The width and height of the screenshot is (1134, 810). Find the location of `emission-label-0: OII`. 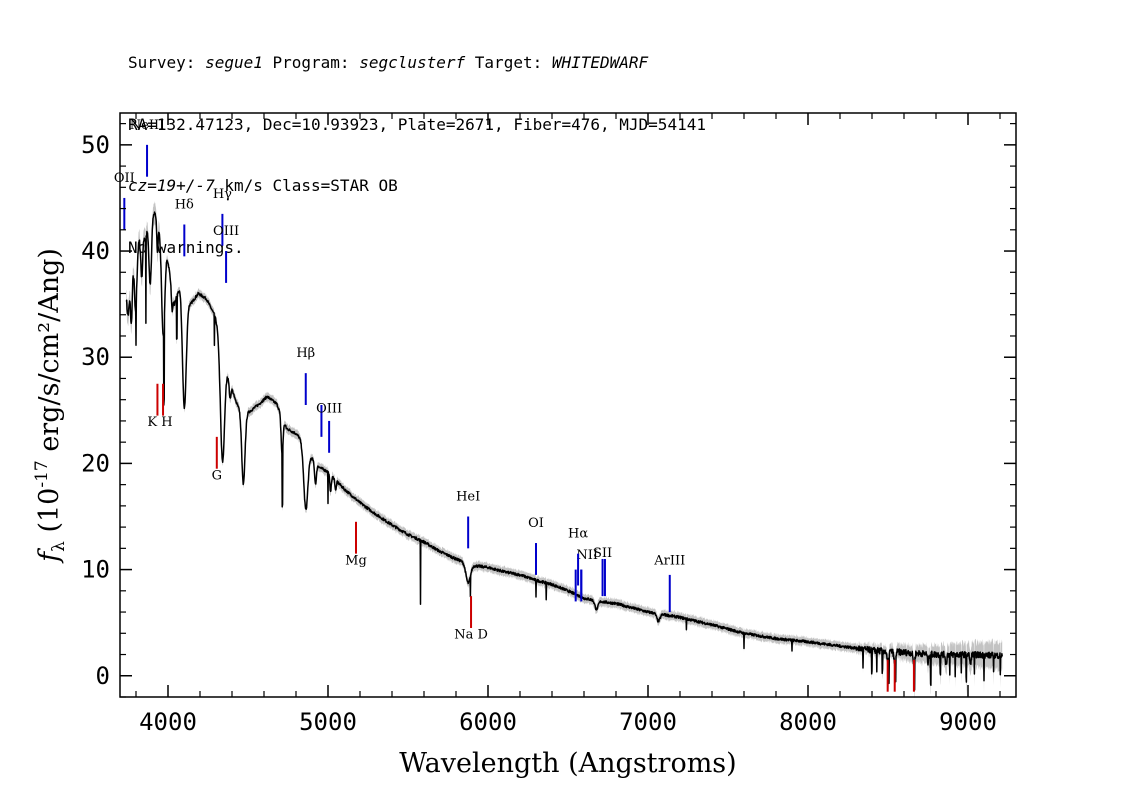

emission-label-0: OII is located at coordinates (124, 178).